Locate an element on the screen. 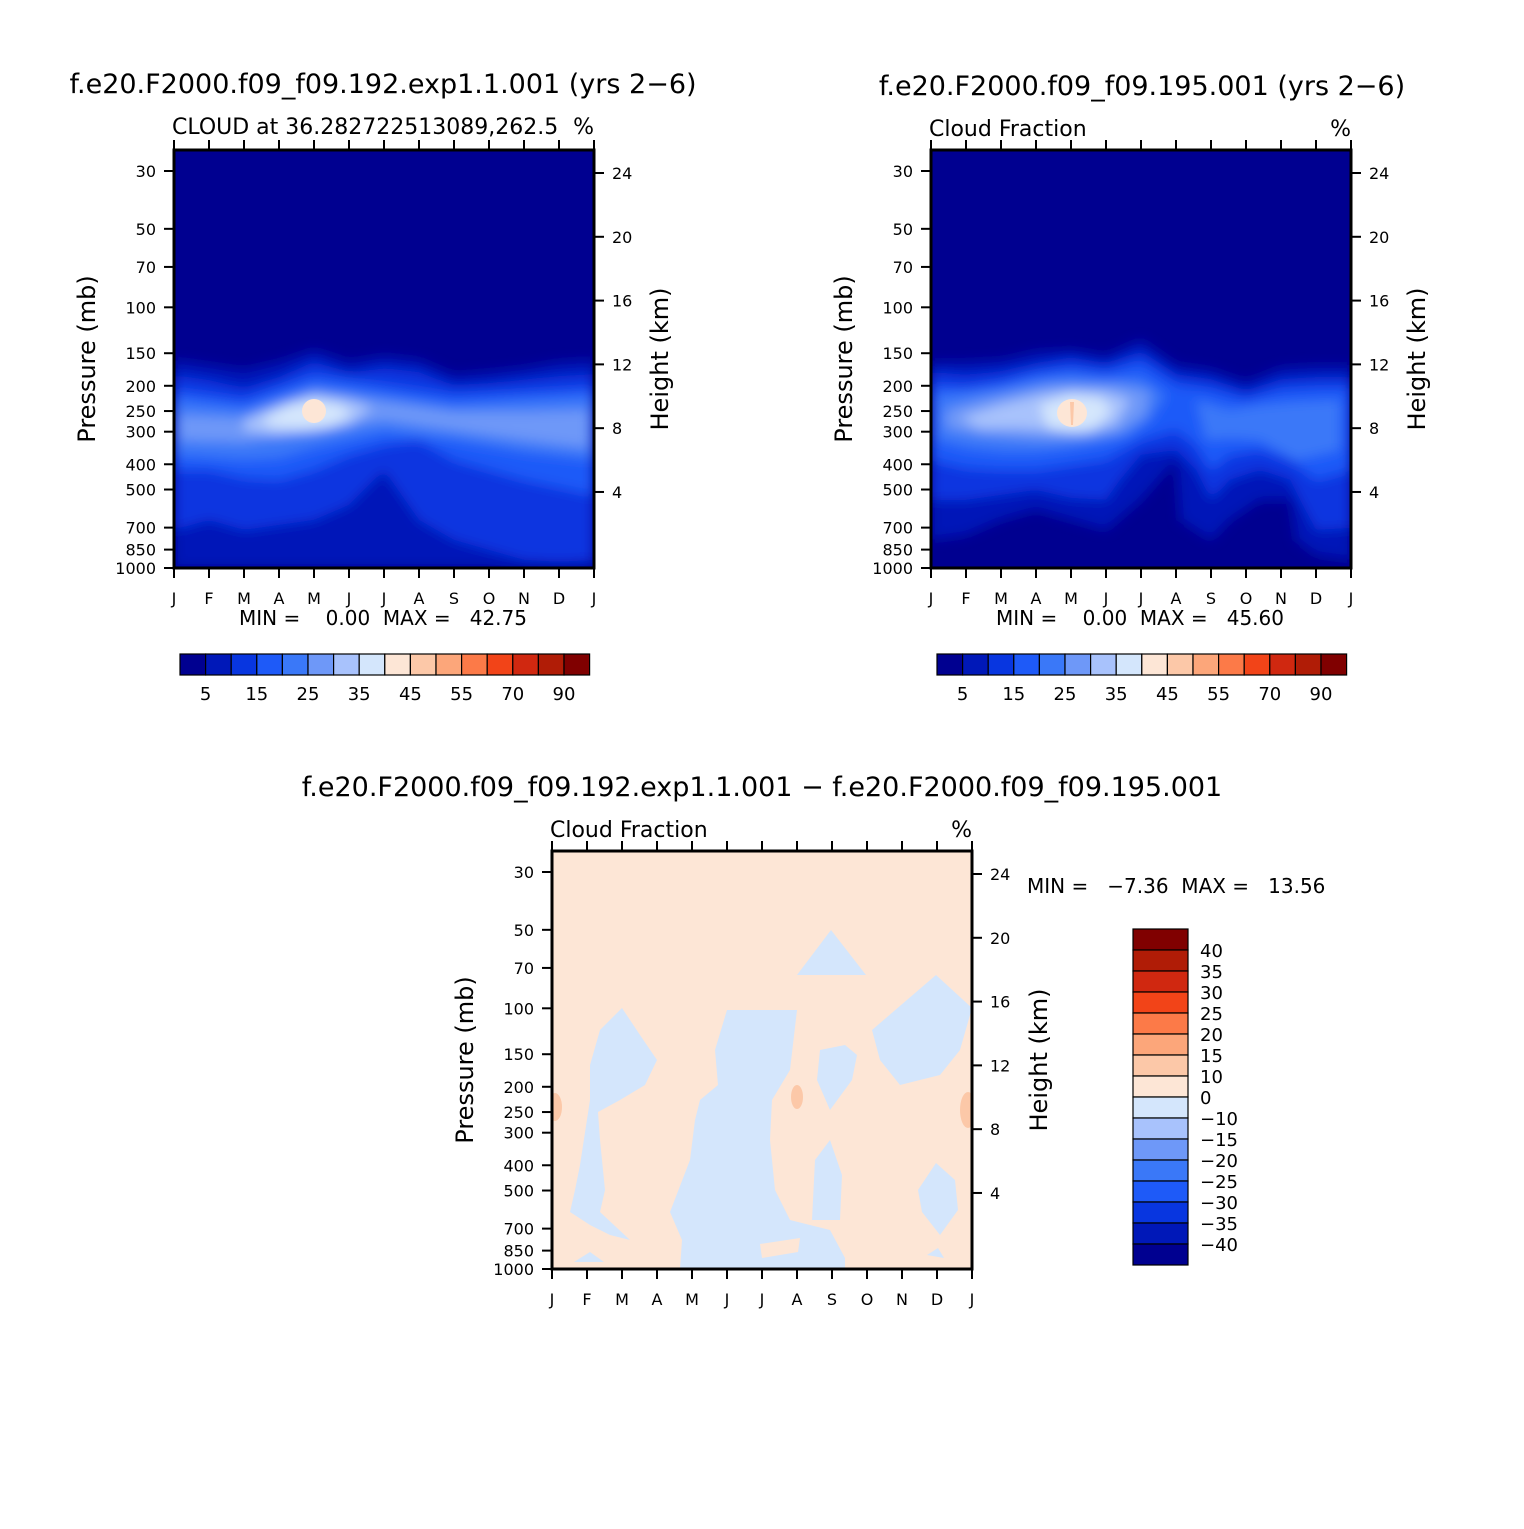 Image resolution: width=1524 pixels, height=1529 pixels. colorbar-label: 10 is located at coordinates (1211, 1077).